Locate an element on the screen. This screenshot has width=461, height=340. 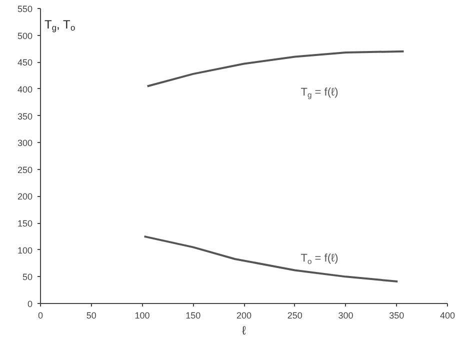
y-tick-label: 0 is located at coordinates (30, 304).